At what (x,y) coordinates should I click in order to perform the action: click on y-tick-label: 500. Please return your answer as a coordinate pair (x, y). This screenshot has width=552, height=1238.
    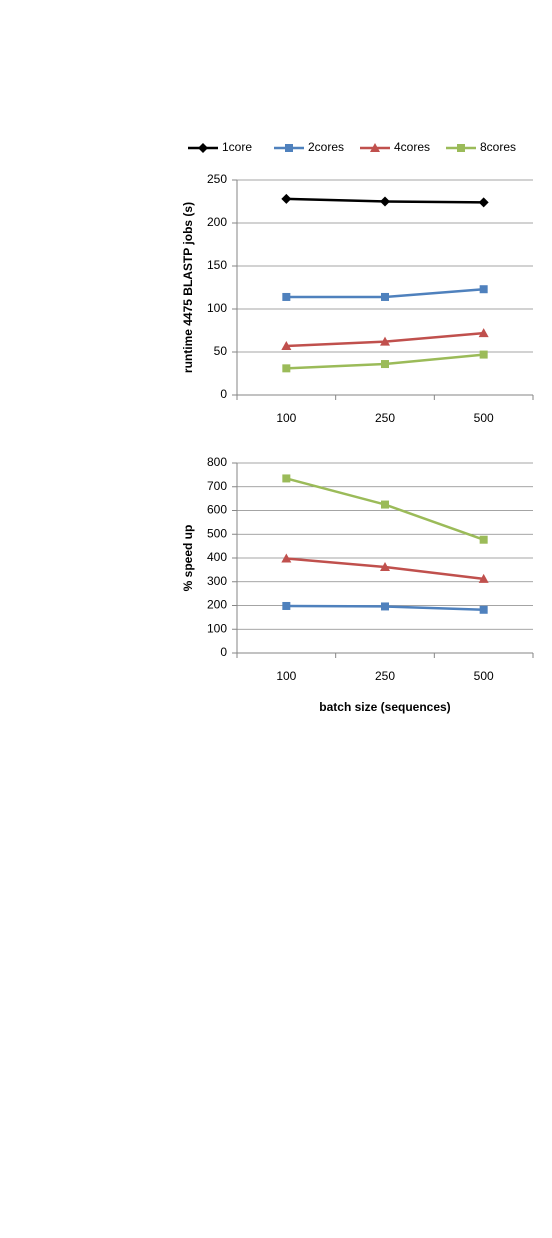
    Looking at the image, I should click on (217, 533).